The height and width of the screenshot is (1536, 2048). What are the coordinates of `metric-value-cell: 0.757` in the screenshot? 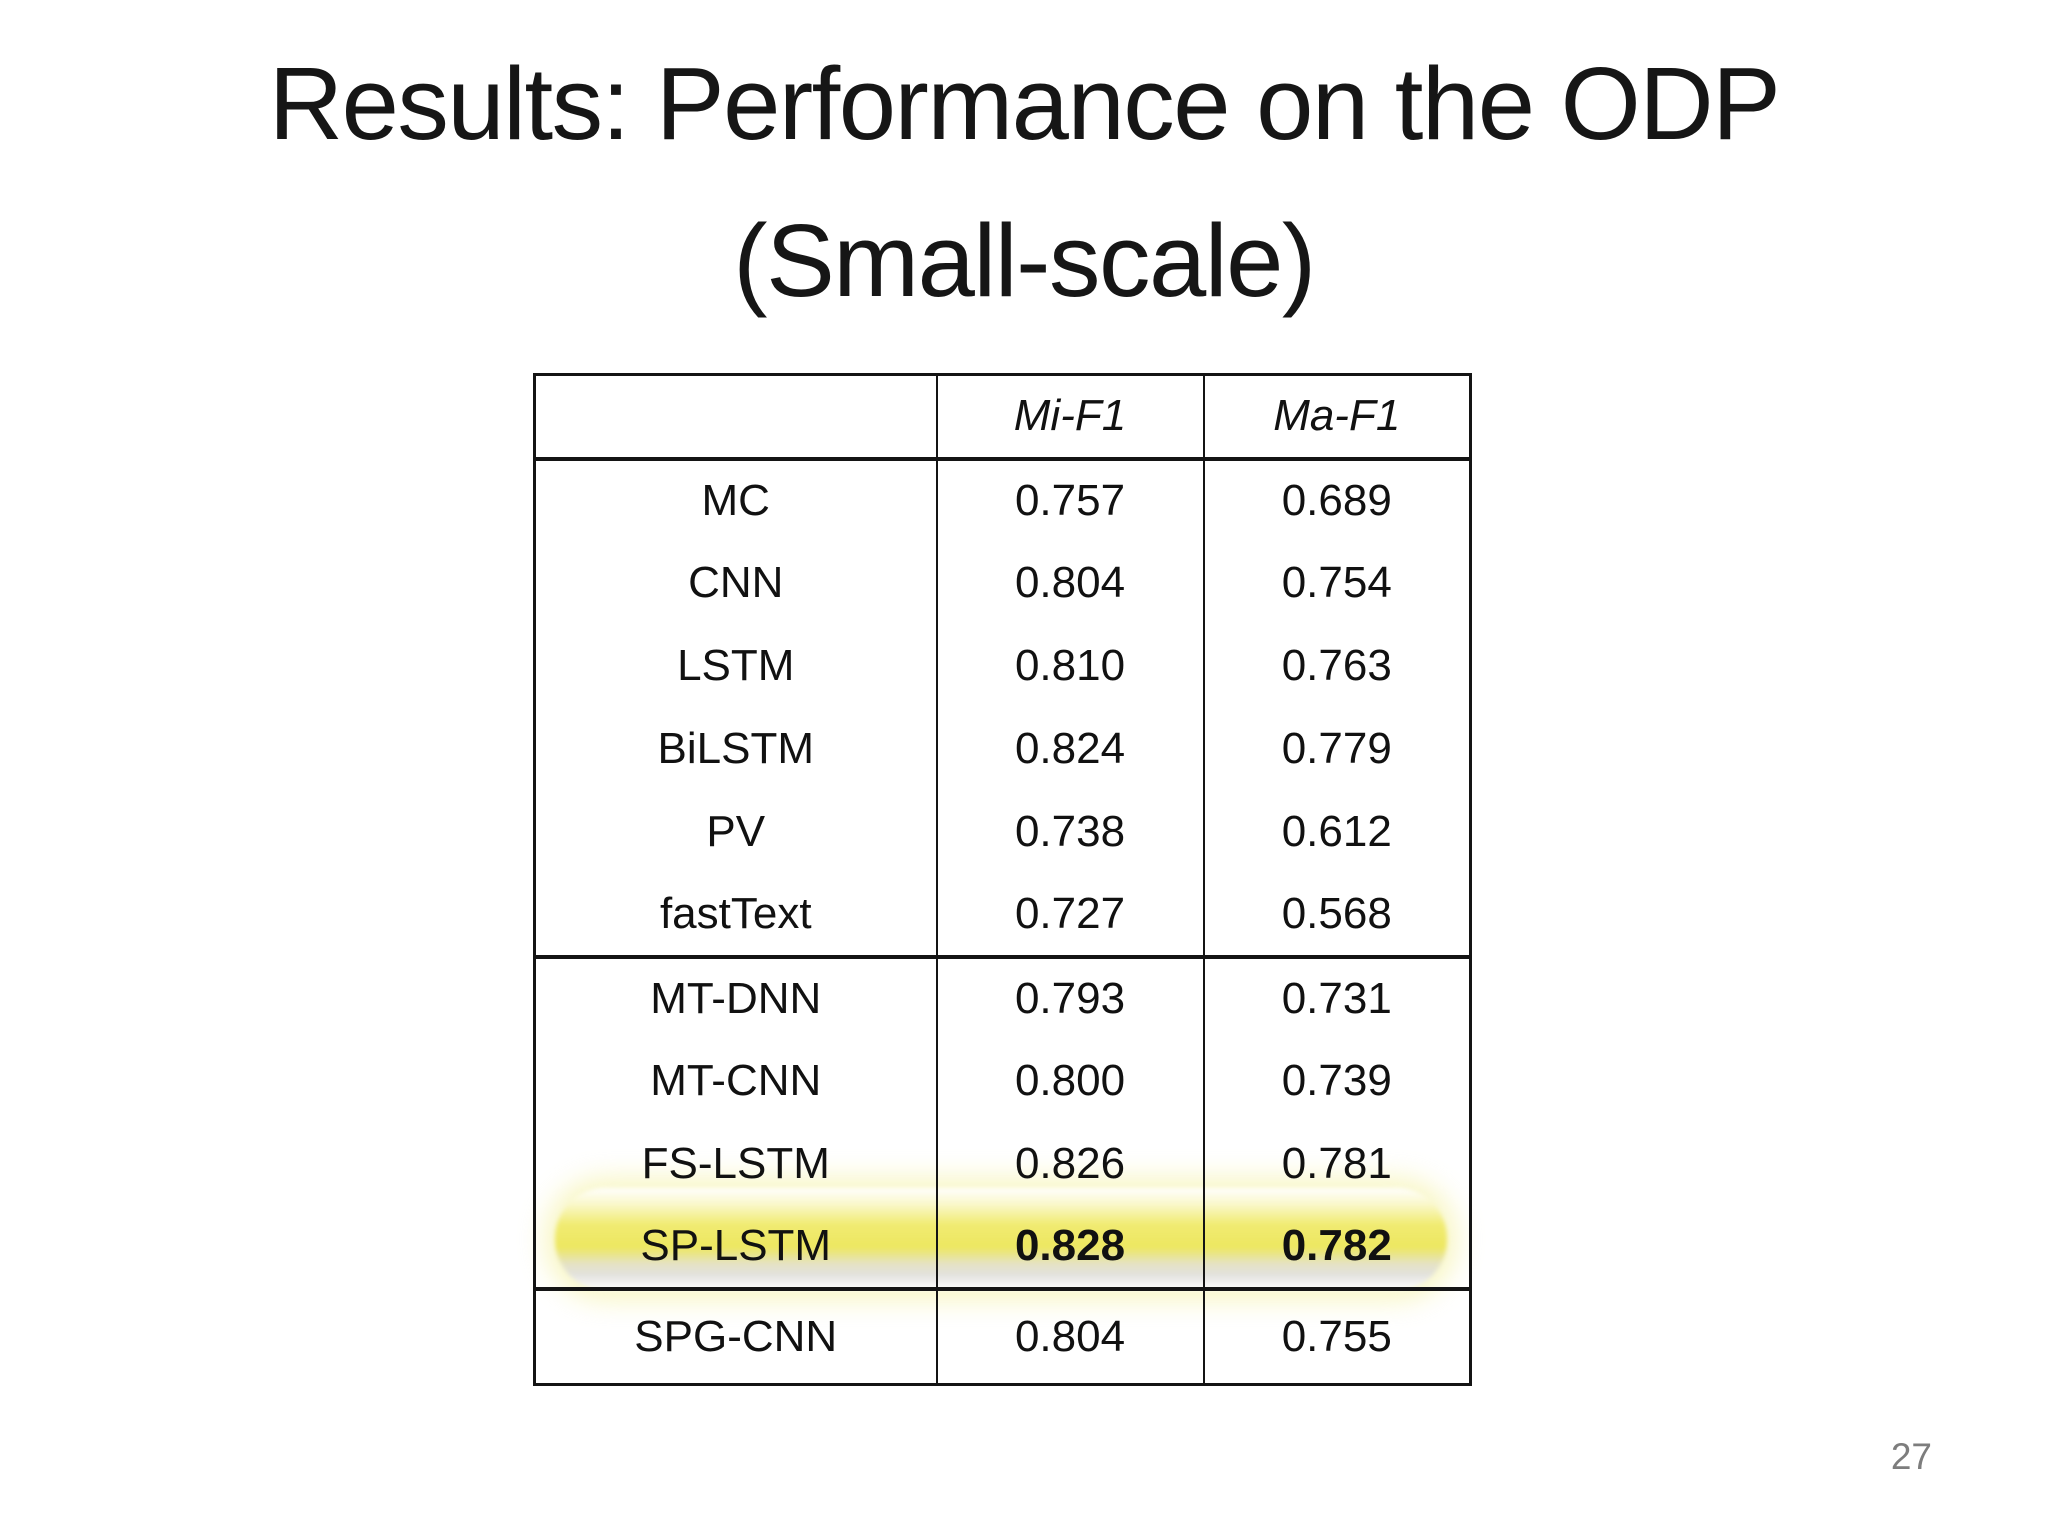 It's located at (1069, 500).